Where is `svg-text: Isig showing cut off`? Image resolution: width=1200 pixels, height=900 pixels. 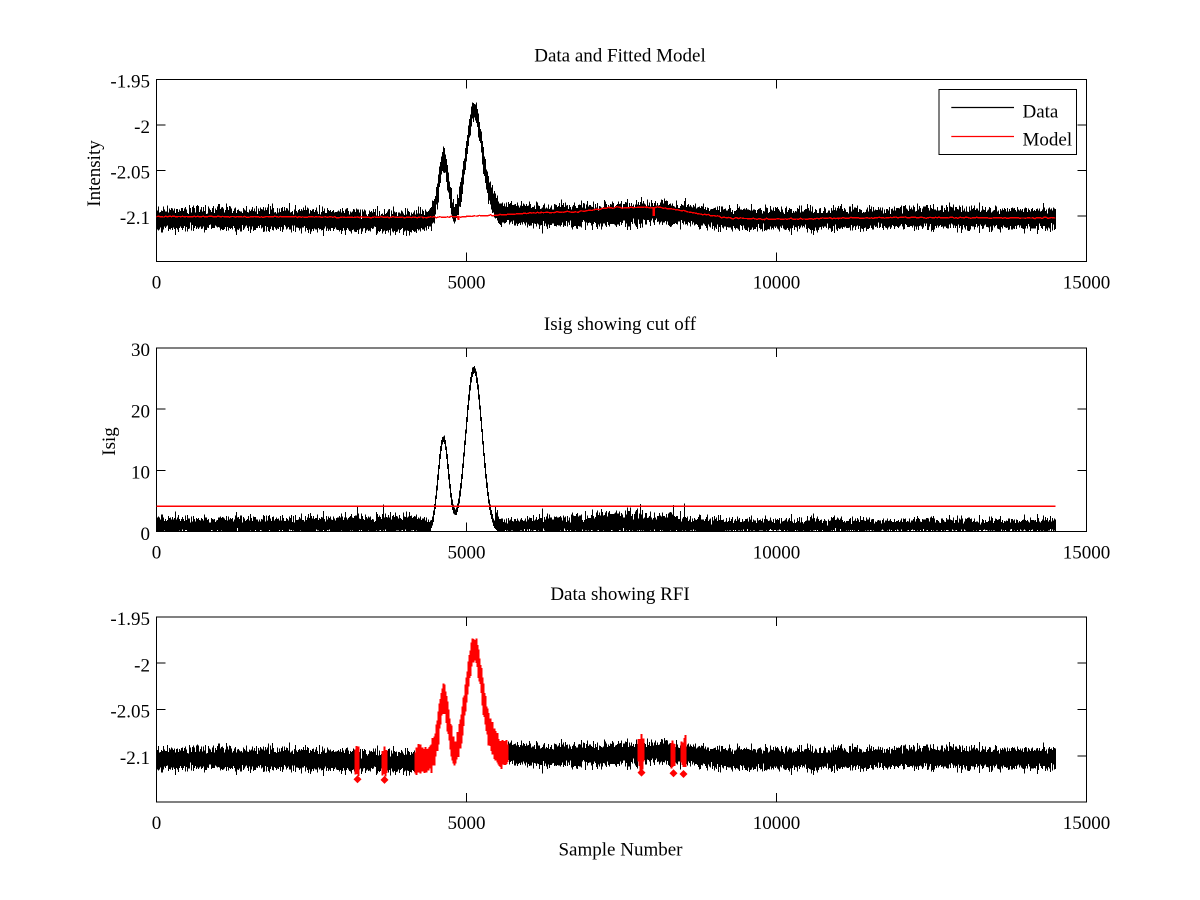
svg-text: Isig showing cut off is located at coordinates (620, 324).